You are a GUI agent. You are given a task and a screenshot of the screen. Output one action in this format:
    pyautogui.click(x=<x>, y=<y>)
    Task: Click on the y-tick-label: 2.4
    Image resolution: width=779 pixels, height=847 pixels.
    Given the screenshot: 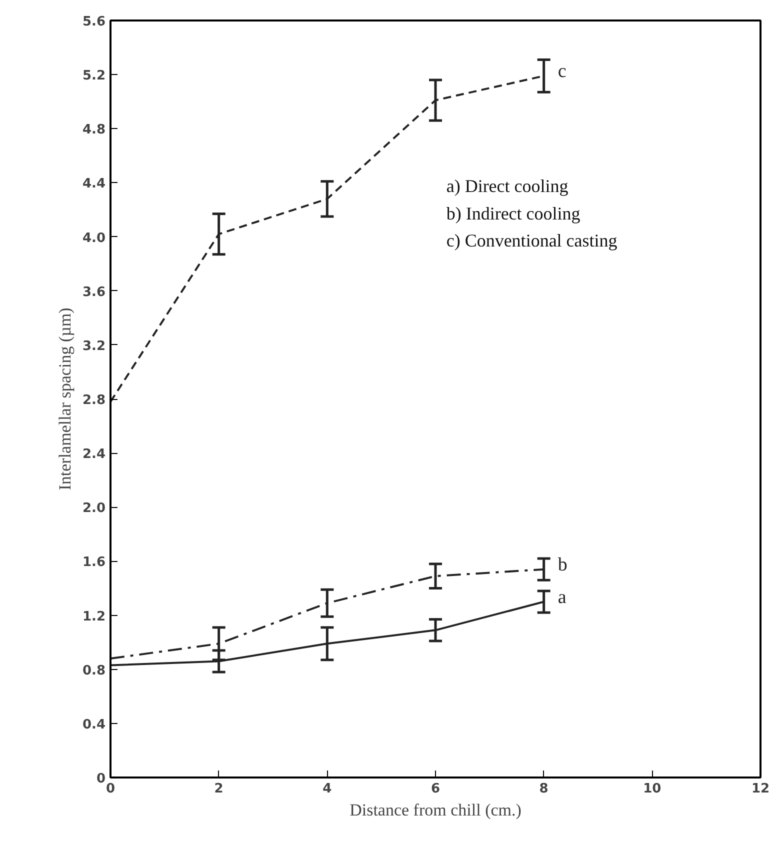 What is the action you would take?
    pyautogui.click(x=94, y=454)
    